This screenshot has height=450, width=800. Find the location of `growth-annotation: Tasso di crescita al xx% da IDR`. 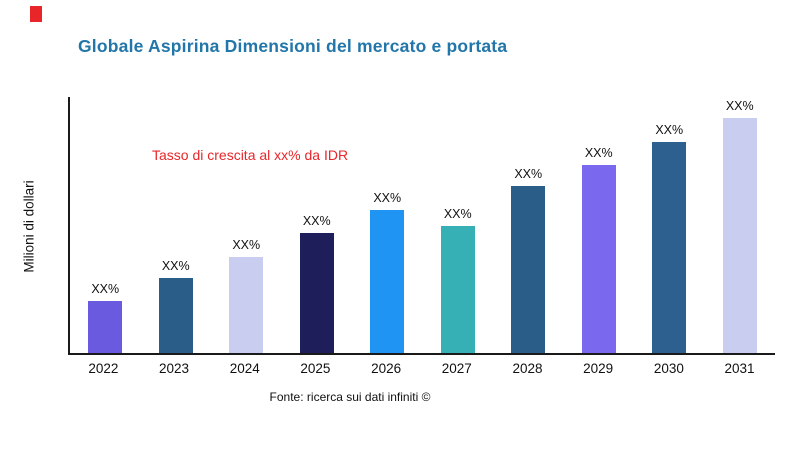

growth-annotation: Tasso di crescita al xx% da IDR is located at coordinates (250, 155).